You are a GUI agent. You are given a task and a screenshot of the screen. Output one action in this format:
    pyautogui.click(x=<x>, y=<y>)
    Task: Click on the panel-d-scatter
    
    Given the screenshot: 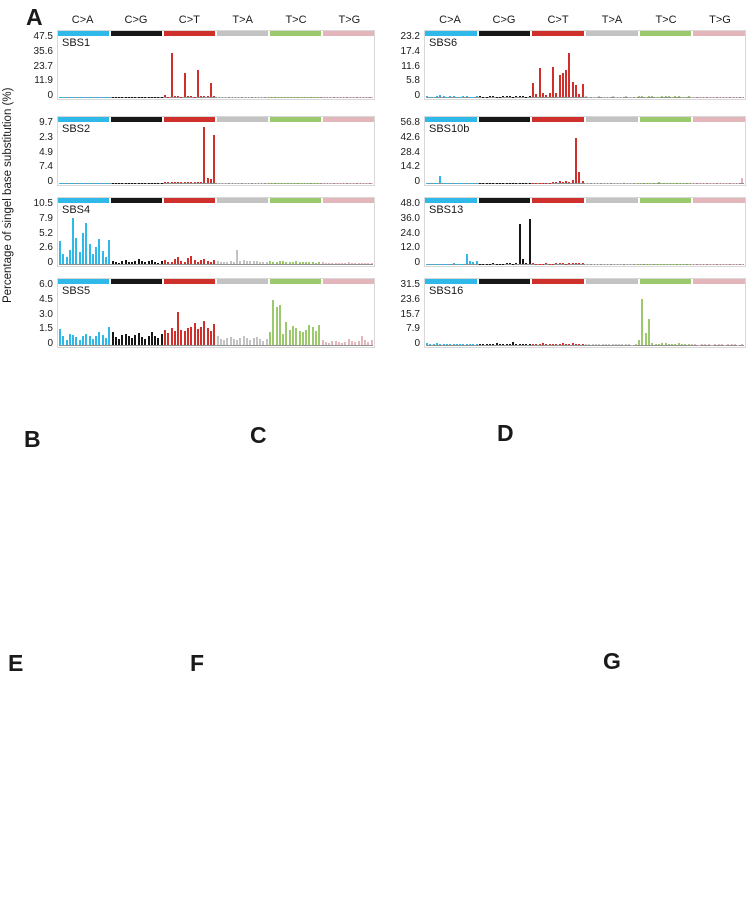 What is the action you would take?
    pyautogui.click(x=624, y=537)
    